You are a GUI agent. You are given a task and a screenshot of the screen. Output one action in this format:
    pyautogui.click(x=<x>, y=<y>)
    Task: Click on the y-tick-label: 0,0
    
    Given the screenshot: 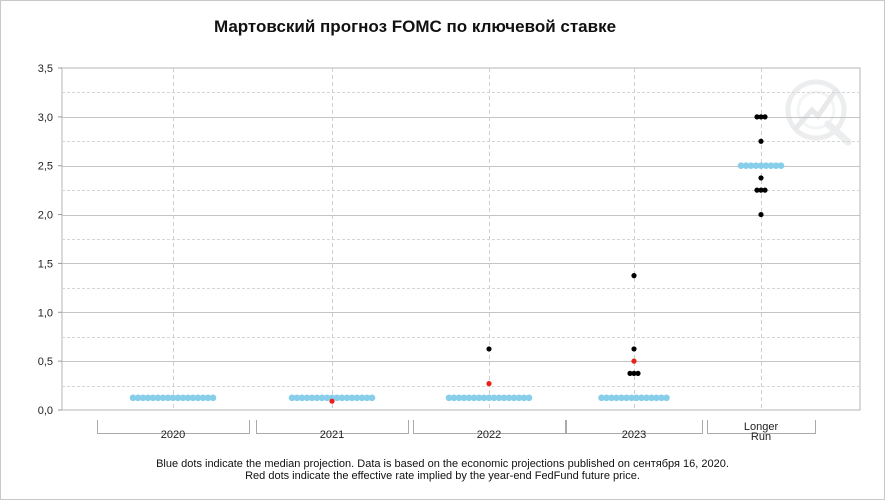 What is the action you would take?
    pyautogui.click(x=45, y=411)
    